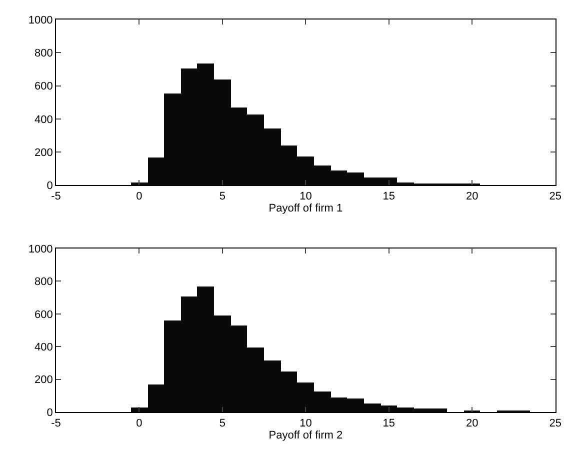 This screenshot has height=460, width=581. I want to click on x-axis-title: Payoff of firm 2, so click(305, 435).